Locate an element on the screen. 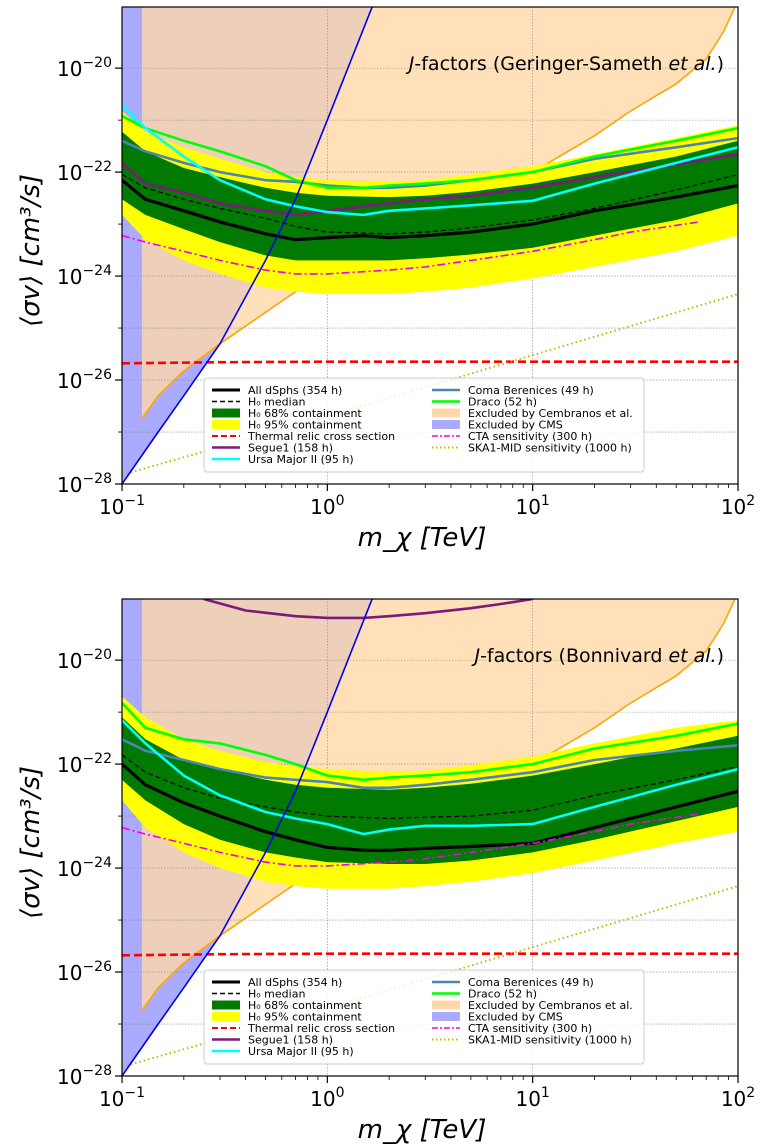 The image size is (760, 1148). tick-exponent: −28 is located at coordinates (97, 479).